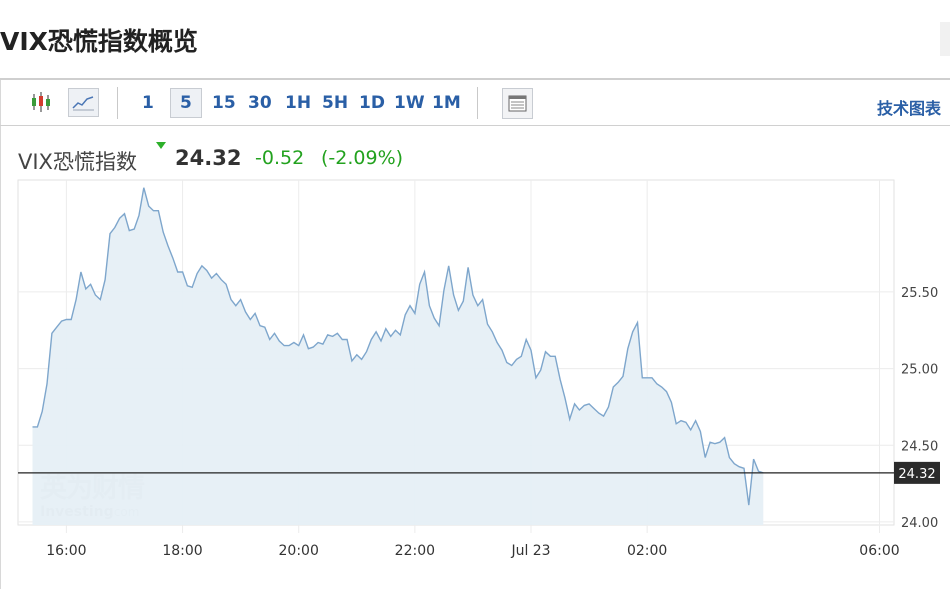 Image resolution: width=950 pixels, height=589 pixels. I want to click on tech-chart-link: 技术图表, so click(909, 108).